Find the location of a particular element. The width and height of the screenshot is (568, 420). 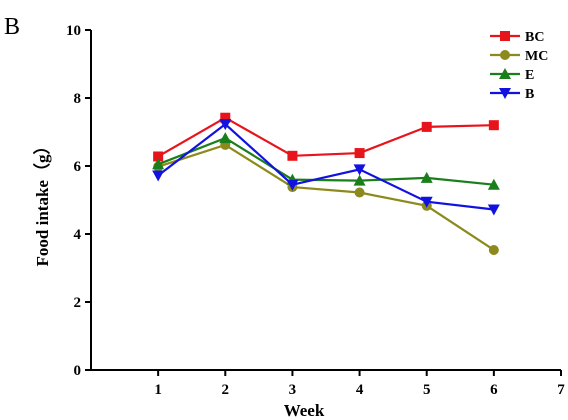

legend-item-b: B is located at coordinates (512, 94).